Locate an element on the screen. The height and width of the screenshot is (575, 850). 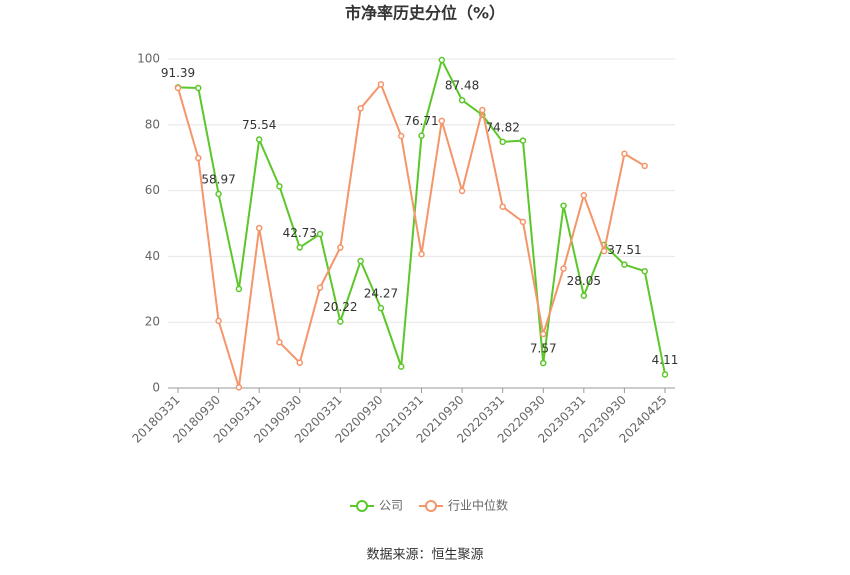
y-tick-label: 80 is located at coordinates (152, 124).